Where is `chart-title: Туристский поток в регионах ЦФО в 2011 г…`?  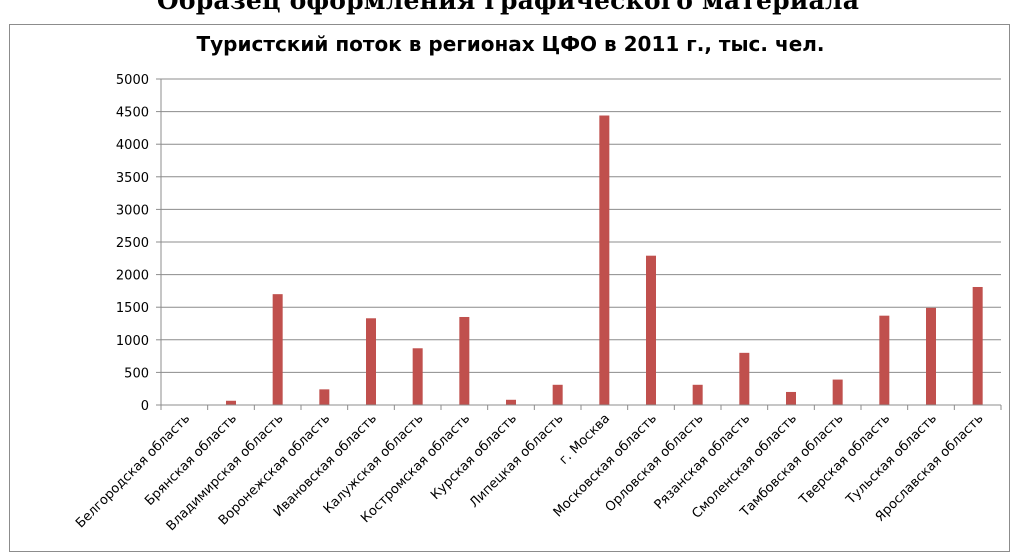
chart-title: Туристский поток в регионах ЦФО в 2011 г… is located at coordinates (510, 44).